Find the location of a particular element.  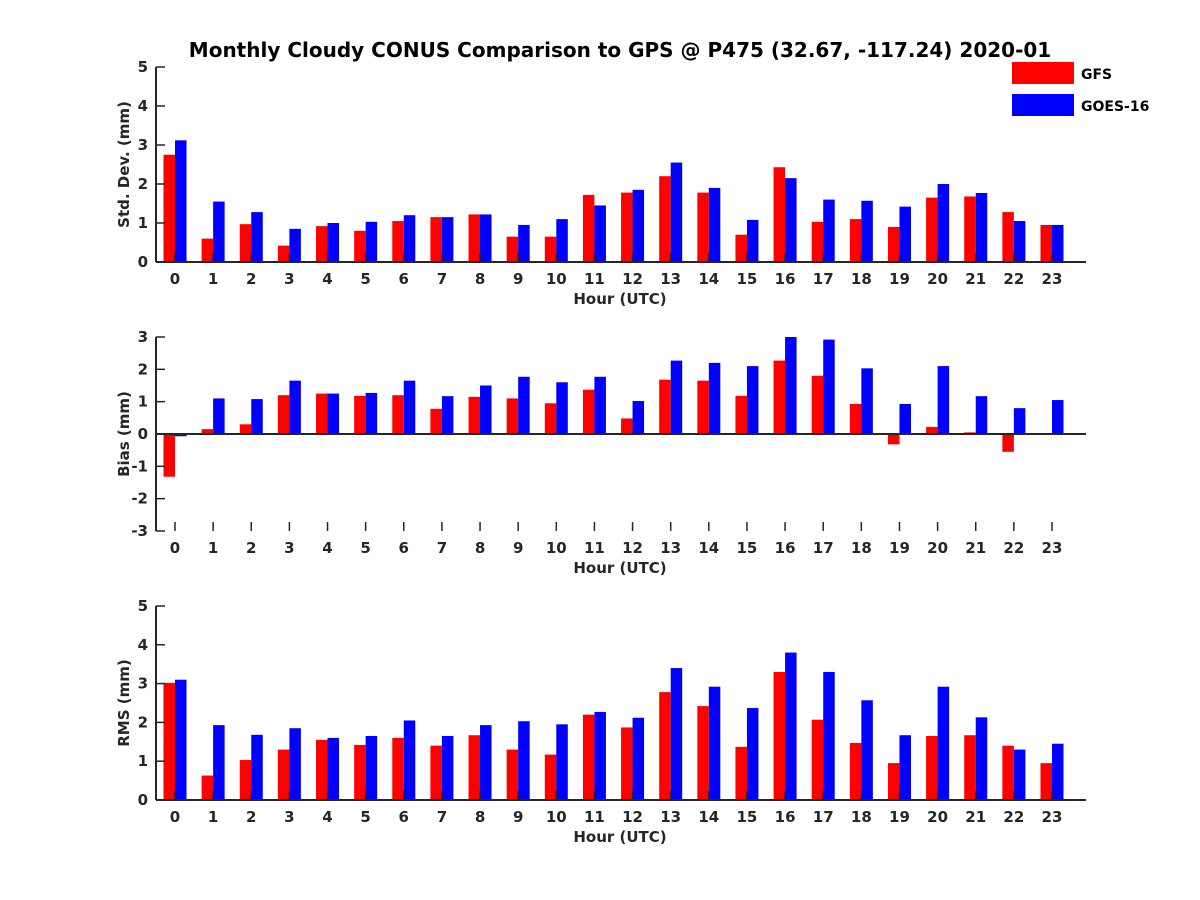

x-tick-label: 3 is located at coordinates (289, 548).